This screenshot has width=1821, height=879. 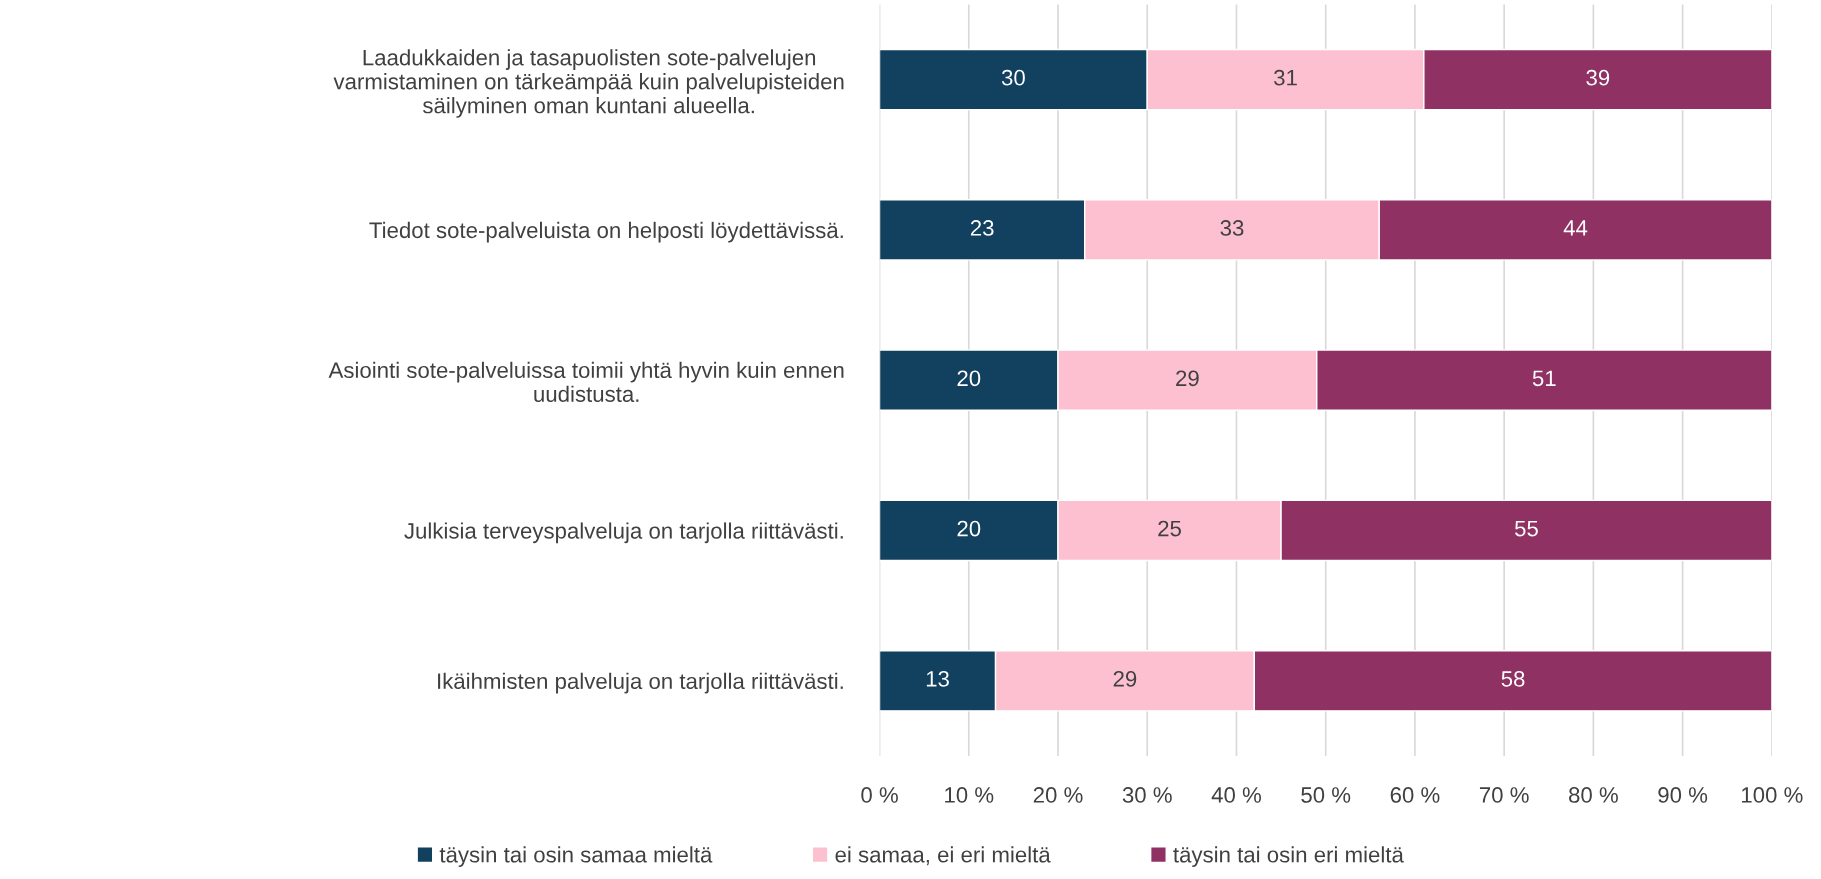 What do you see at coordinates (1683, 795) in the screenshot?
I see `x-tick-label: 90 %` at bounding box center [1683, 795].